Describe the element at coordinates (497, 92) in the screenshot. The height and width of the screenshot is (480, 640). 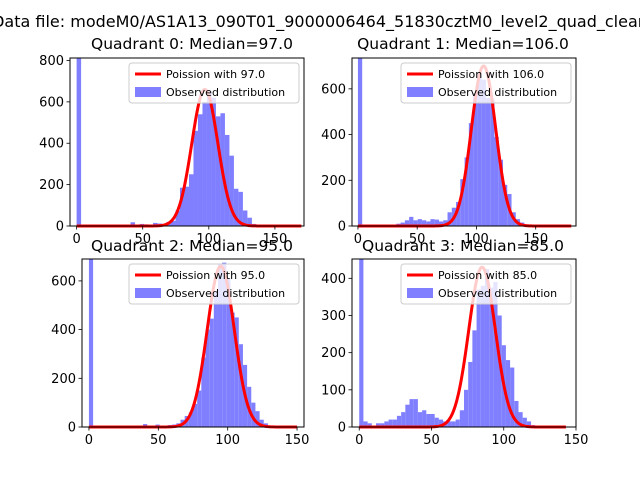
I see `quadrant-1-legend-label-observed: Observed distribution` at that location.